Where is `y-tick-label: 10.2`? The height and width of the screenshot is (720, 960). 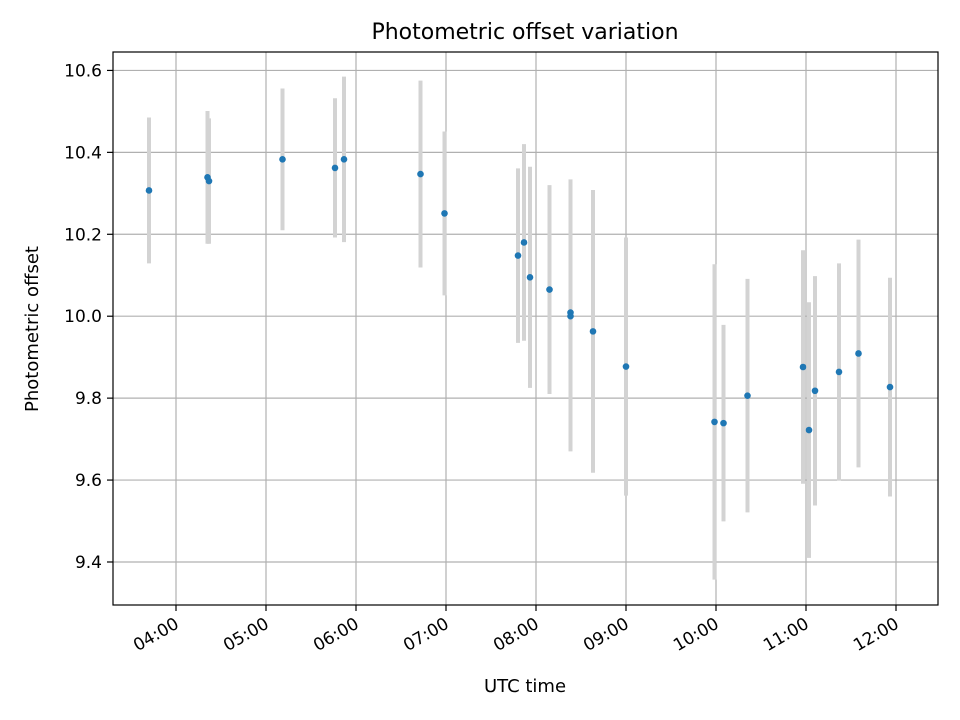 y-tick-label: 10.2 is located at coordinates (83, 235).